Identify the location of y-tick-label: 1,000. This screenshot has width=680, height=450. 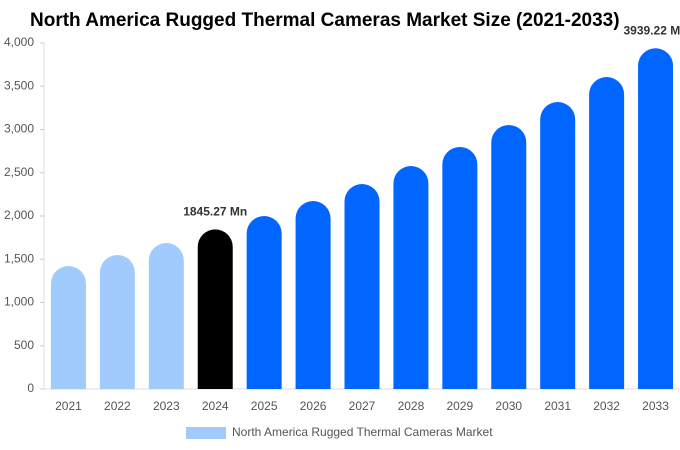
(19, 302).